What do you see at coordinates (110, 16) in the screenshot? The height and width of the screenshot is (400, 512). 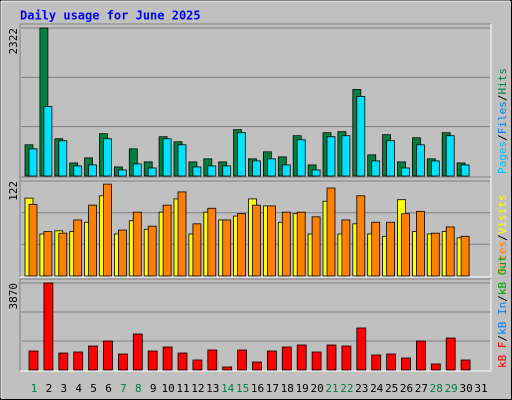 I see `chart-title: Daily usage for June 2025` at bounding box center [110, 16].